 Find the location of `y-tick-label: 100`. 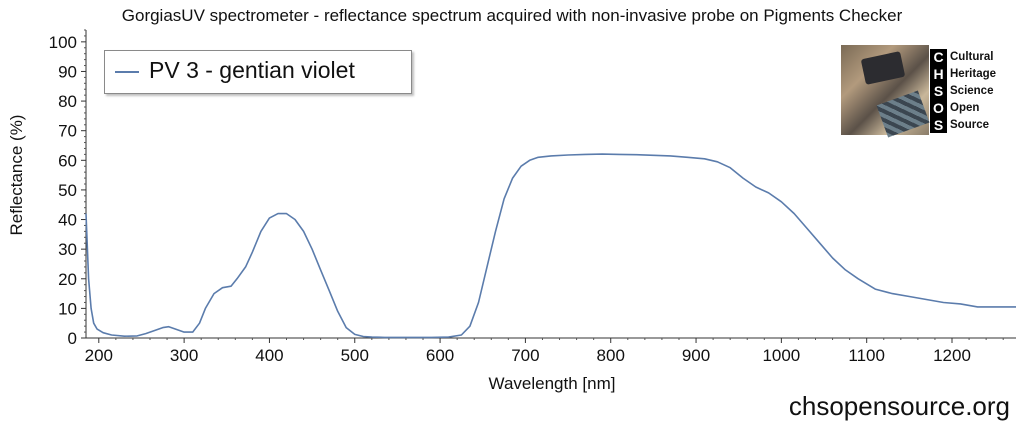

y-tick-label: 100 is located at coordinates (63, 42).